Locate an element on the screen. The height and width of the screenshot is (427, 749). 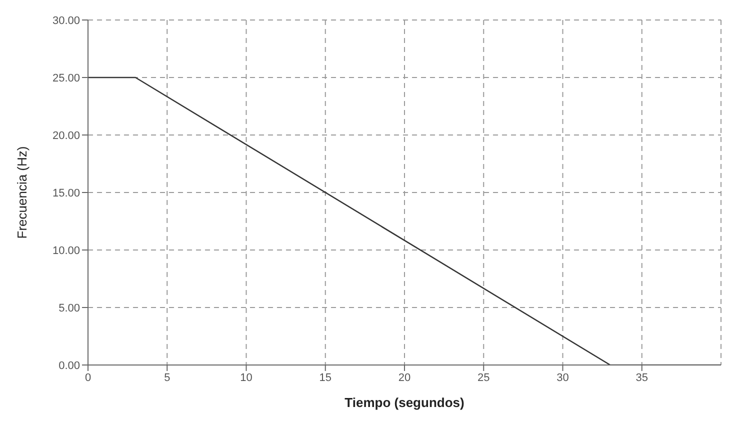
y-tick-label: 30.00 is located at coordinates (66, 20).